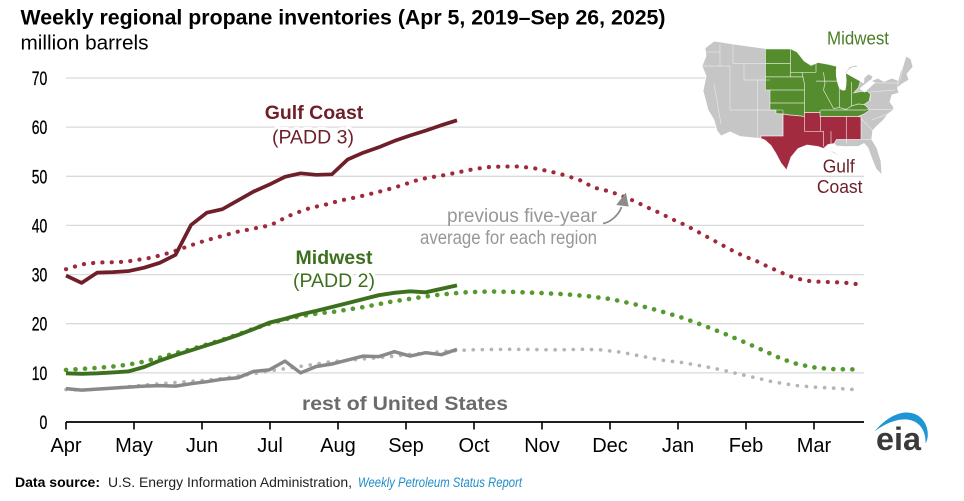 The width and height of the screenshot is (964, 501). What do you see at coordinates (839, 165) in the screenshot?
I see `svg-text: Gulf` at bounding box center [839, 165].